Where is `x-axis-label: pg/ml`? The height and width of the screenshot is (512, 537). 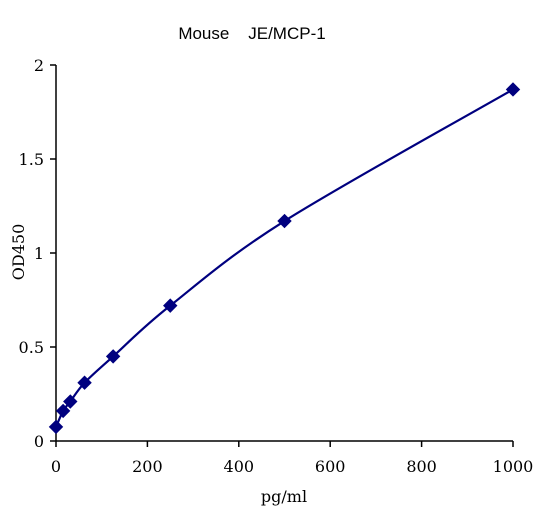
x-axis-label: pg/ml is located at coordinates (284, 496).